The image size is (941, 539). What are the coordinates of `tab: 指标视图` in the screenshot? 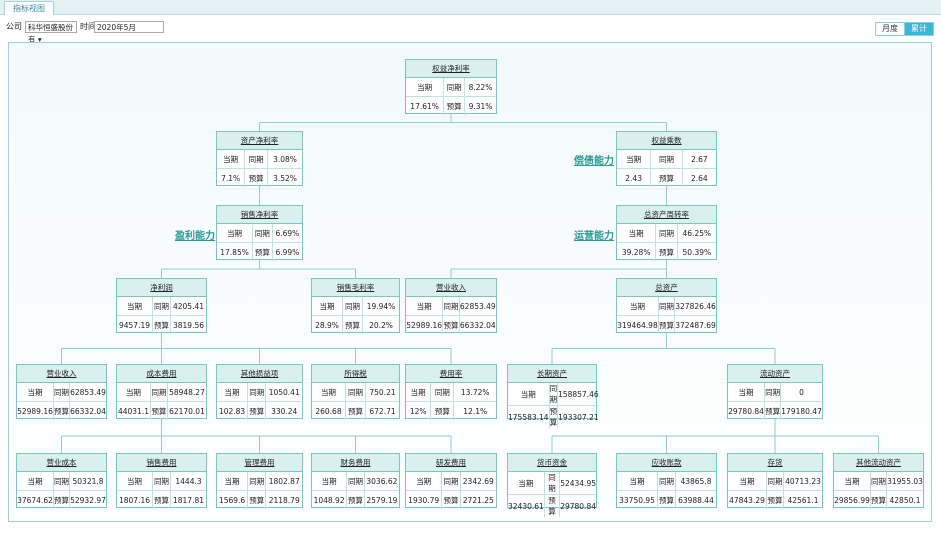 It's located at (29, 8).